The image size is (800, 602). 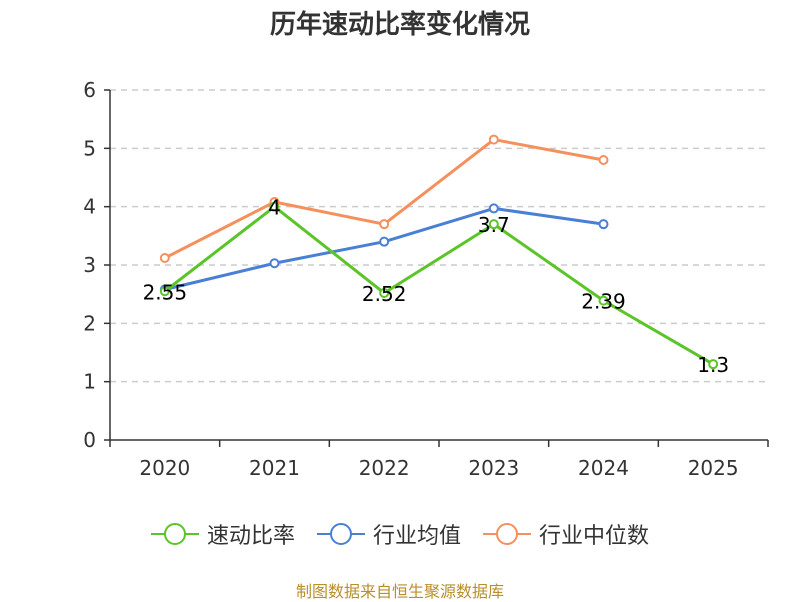 What do you see at coordinates (493, 139) in the screenshot?
I see `data-point-series-2-2023` at bounding box center [493, 139].